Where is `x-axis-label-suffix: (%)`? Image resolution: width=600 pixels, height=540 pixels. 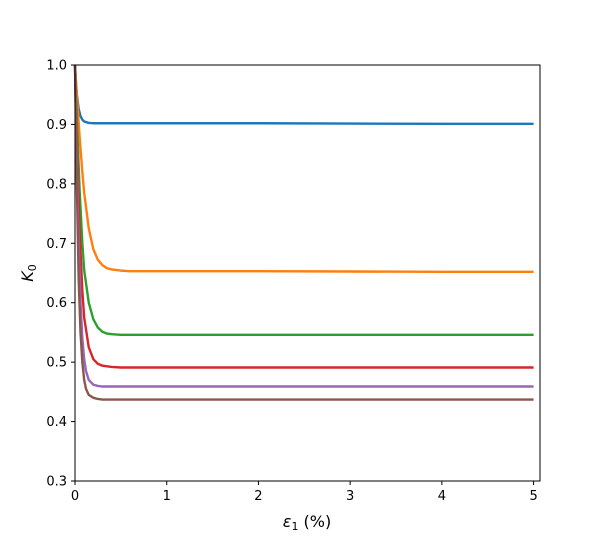 x-axis-label-suffix: (%) is located at coordinates (314, 521).